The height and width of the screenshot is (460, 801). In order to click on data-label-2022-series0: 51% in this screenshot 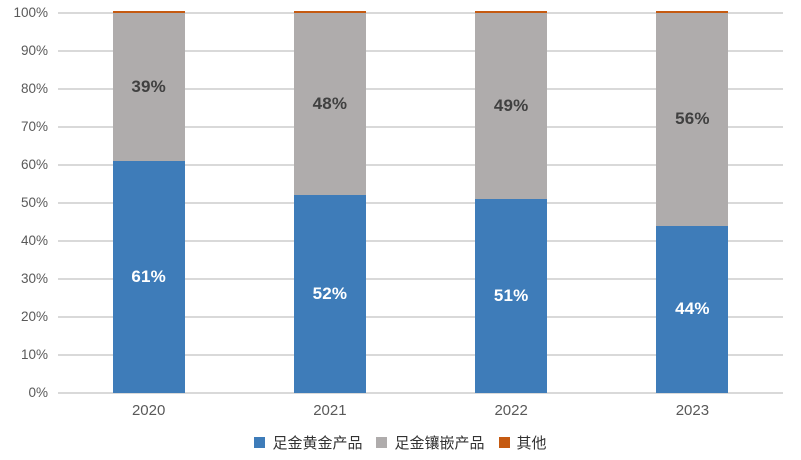, I will do `click(511, 296)`.